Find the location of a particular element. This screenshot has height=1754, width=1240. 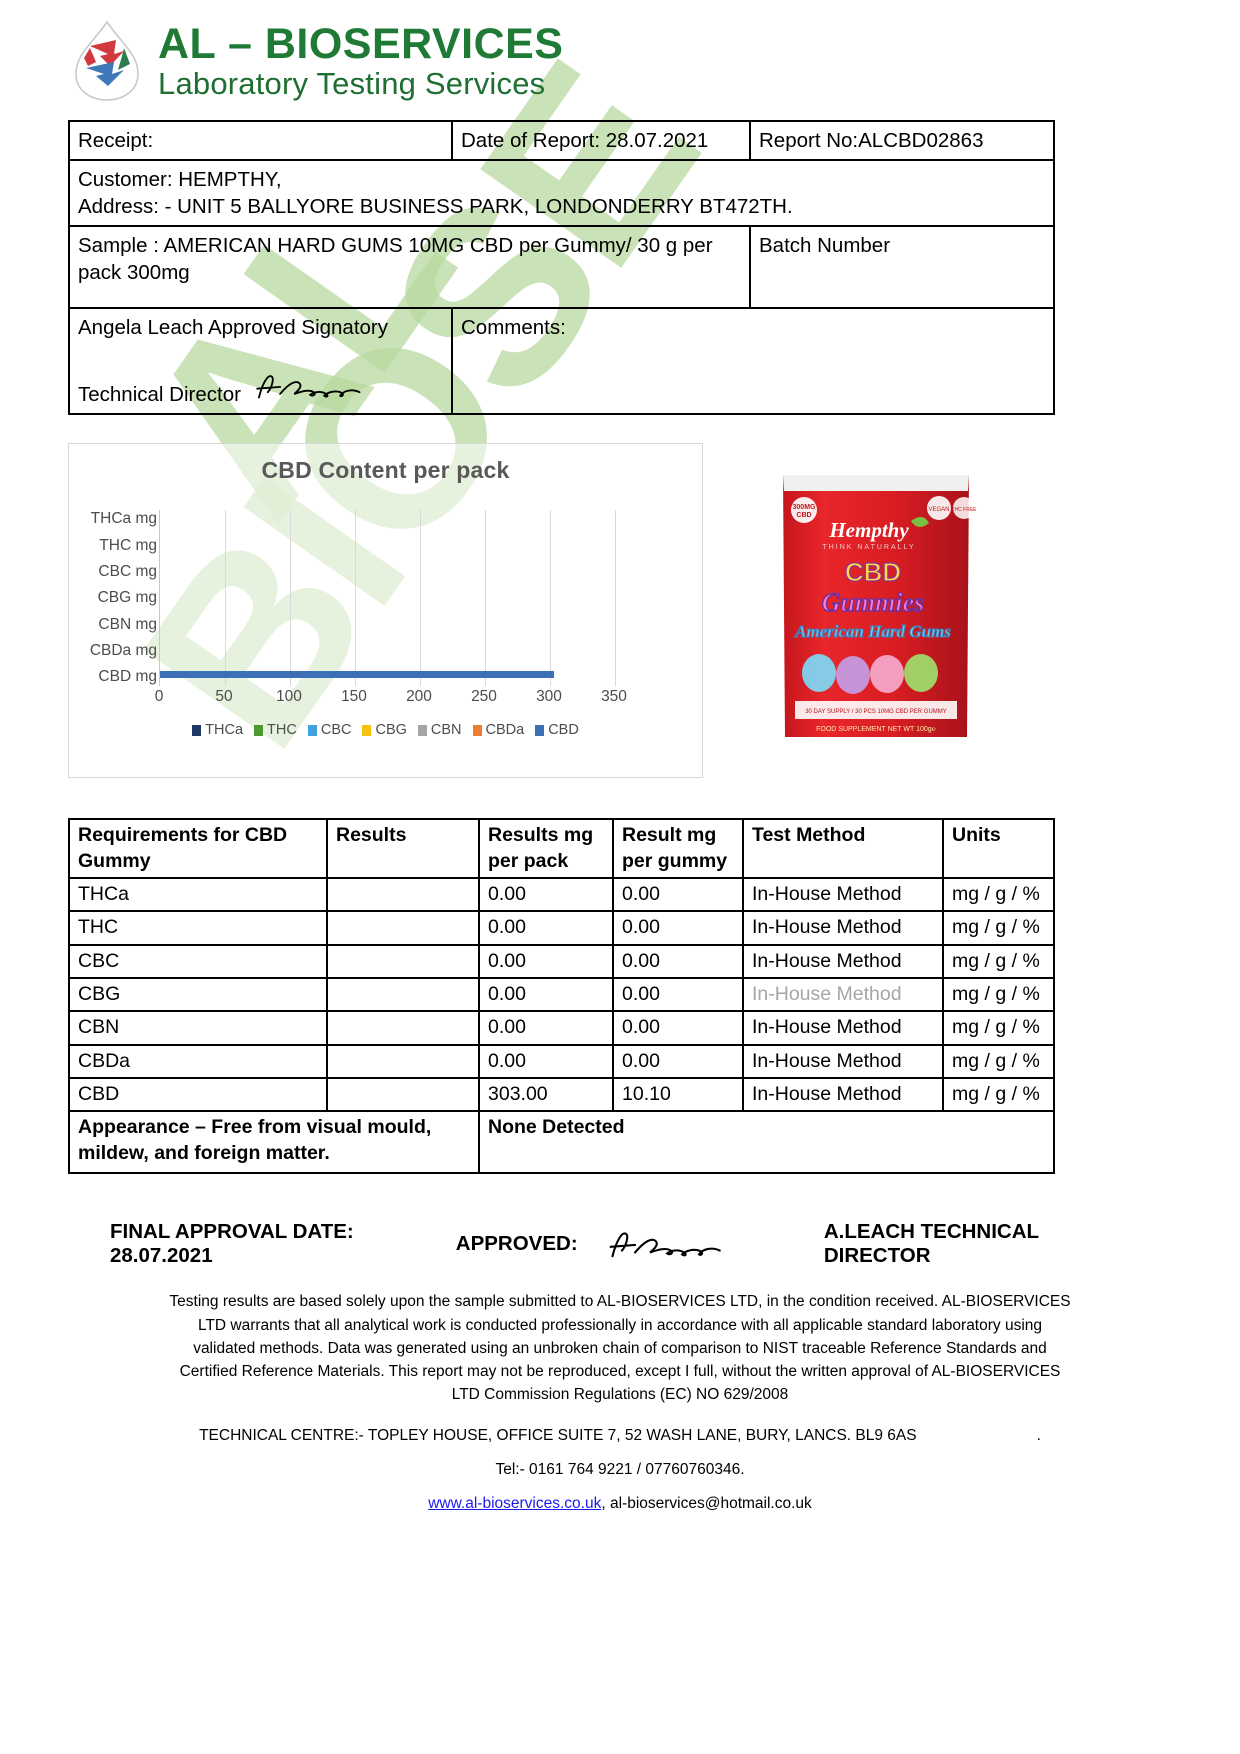

svg-text: THC FREE is located at coordinates (965, 510).